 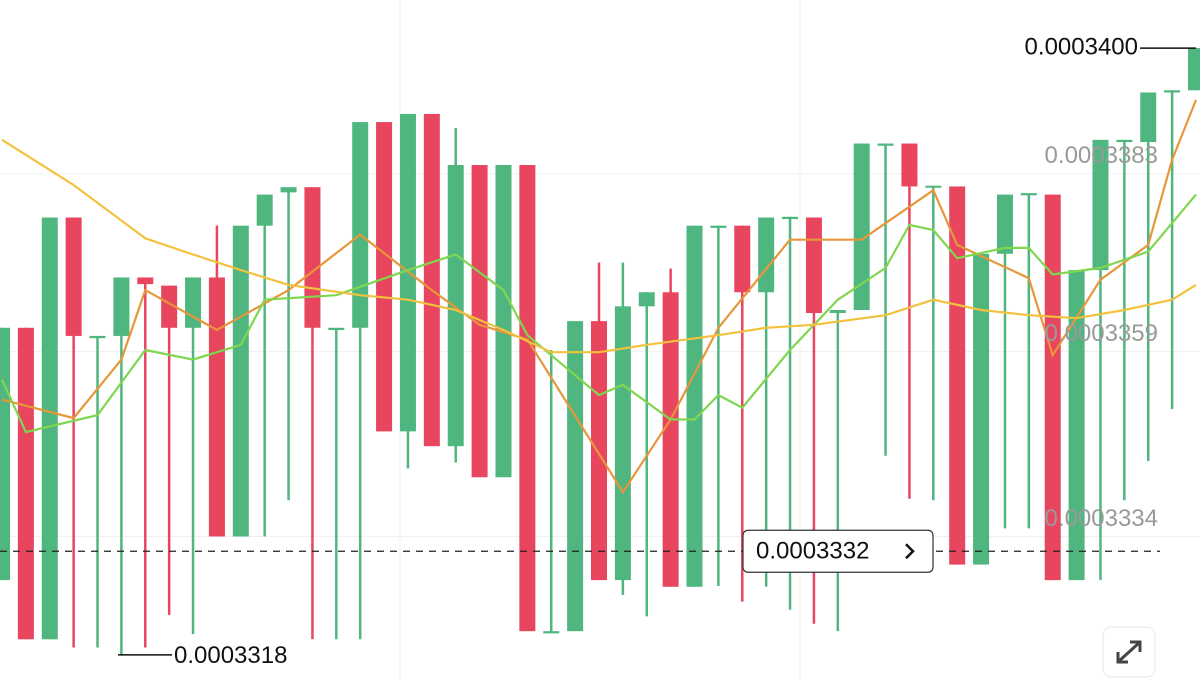 What do you see at coordinates (1081, 46) in the screenshot?
I see `high-marker-label: 0.0003400` at bounding box center [1081, 46].